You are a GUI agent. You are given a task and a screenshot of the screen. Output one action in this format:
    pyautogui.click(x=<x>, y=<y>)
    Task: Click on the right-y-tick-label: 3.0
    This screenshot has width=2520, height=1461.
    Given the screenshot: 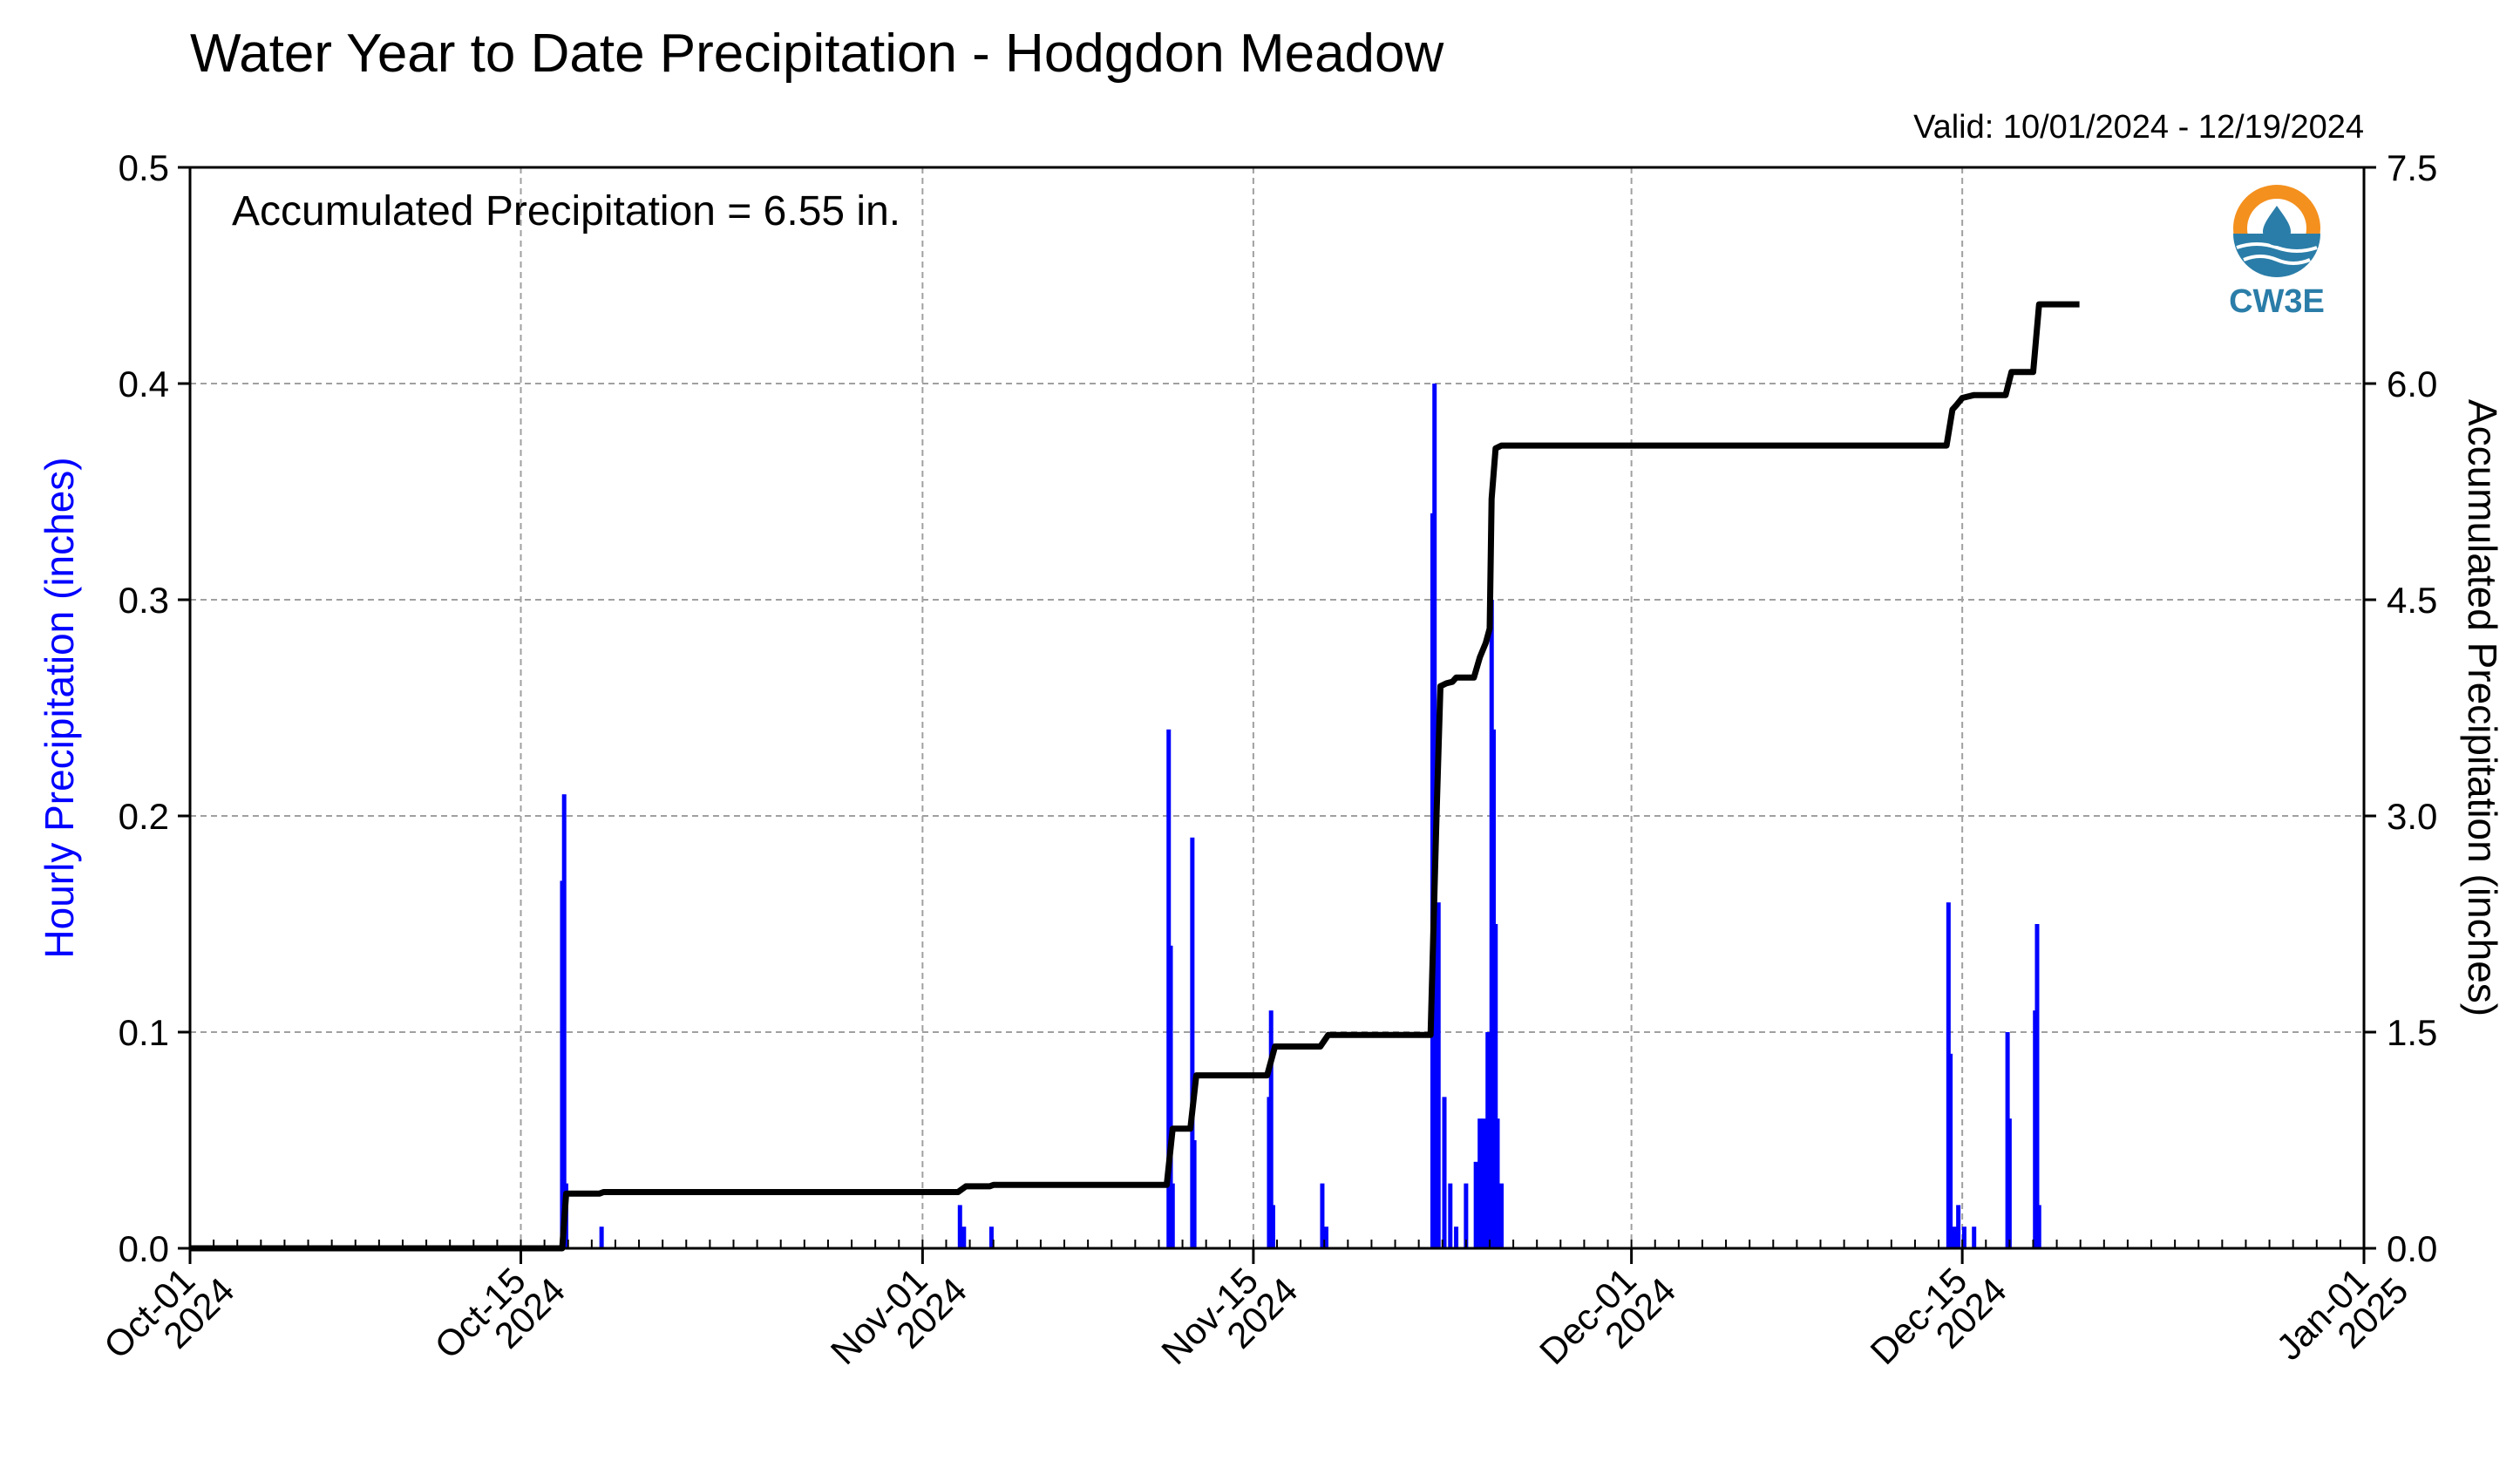 What is the action you would take?
    pyautogui.click(x=2412, y=816)
    